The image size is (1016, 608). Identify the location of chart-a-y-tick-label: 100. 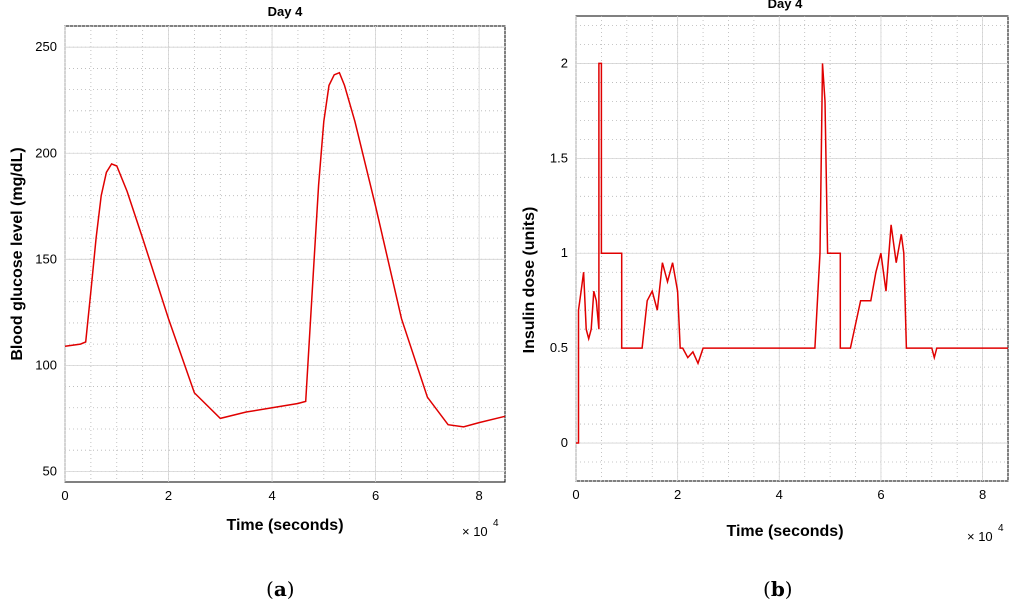
(46, 364).